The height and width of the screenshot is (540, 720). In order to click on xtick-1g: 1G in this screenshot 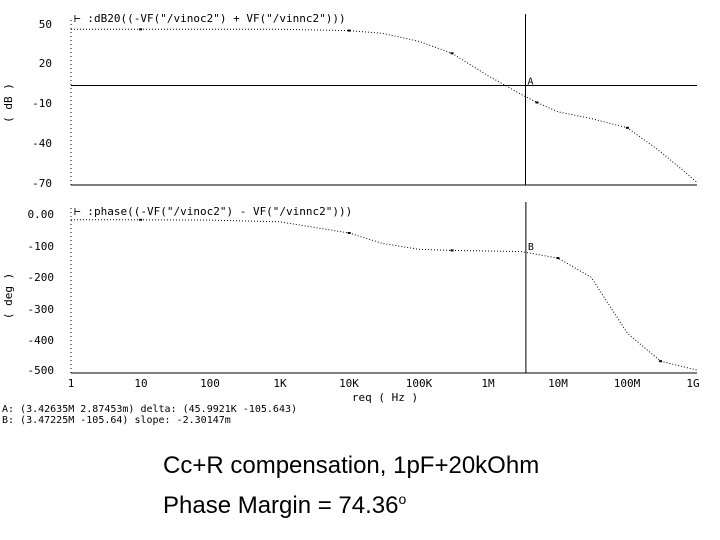, I will do `click(692, 383)`.